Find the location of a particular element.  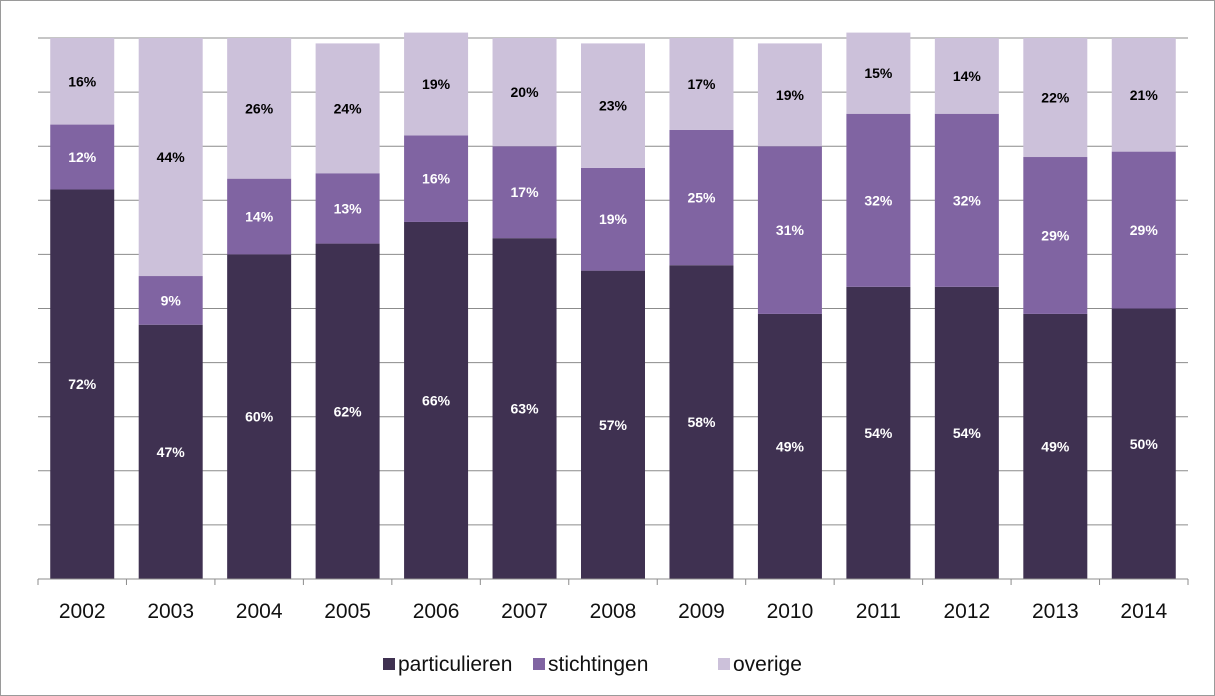

data-label-stichtingen-2007: 17% is located at coordinates (525, 192).